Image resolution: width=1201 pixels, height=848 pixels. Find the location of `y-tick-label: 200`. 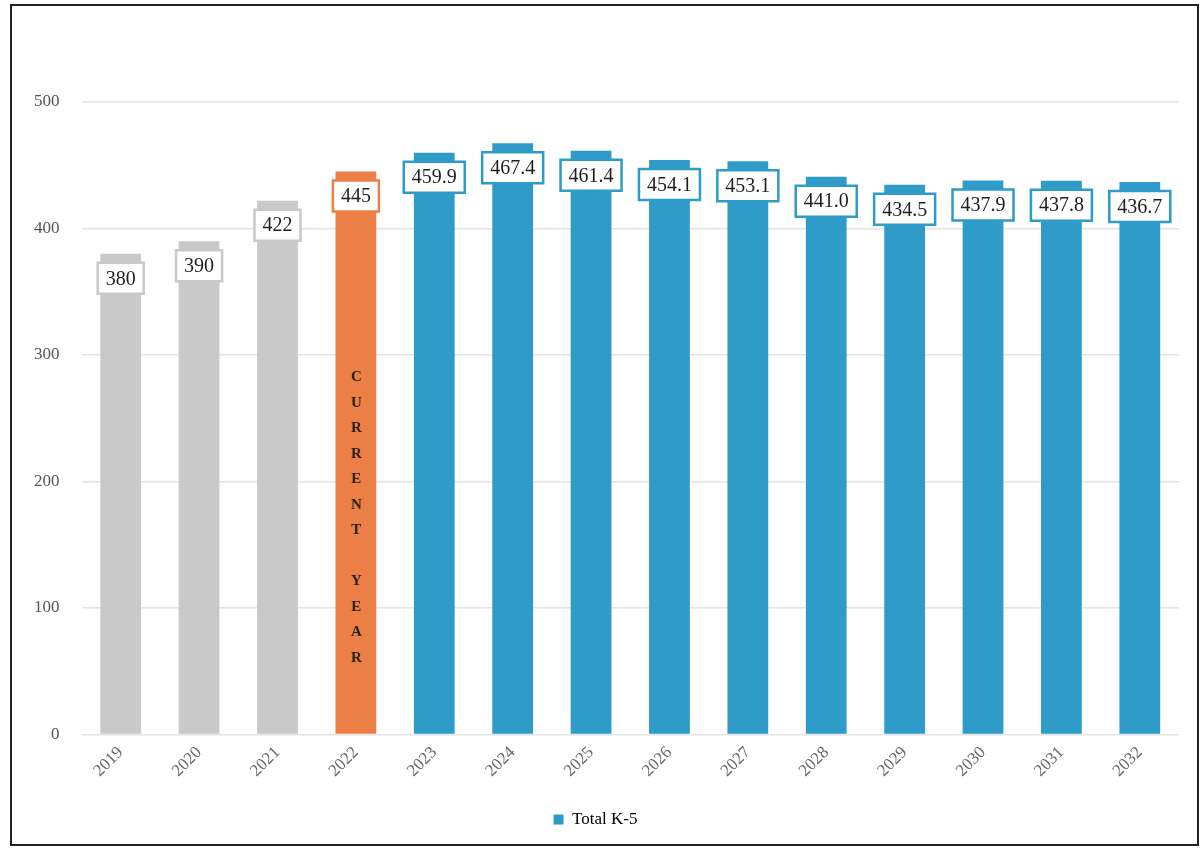

y-tick-label: 200 is located at coordinates (47, 480).